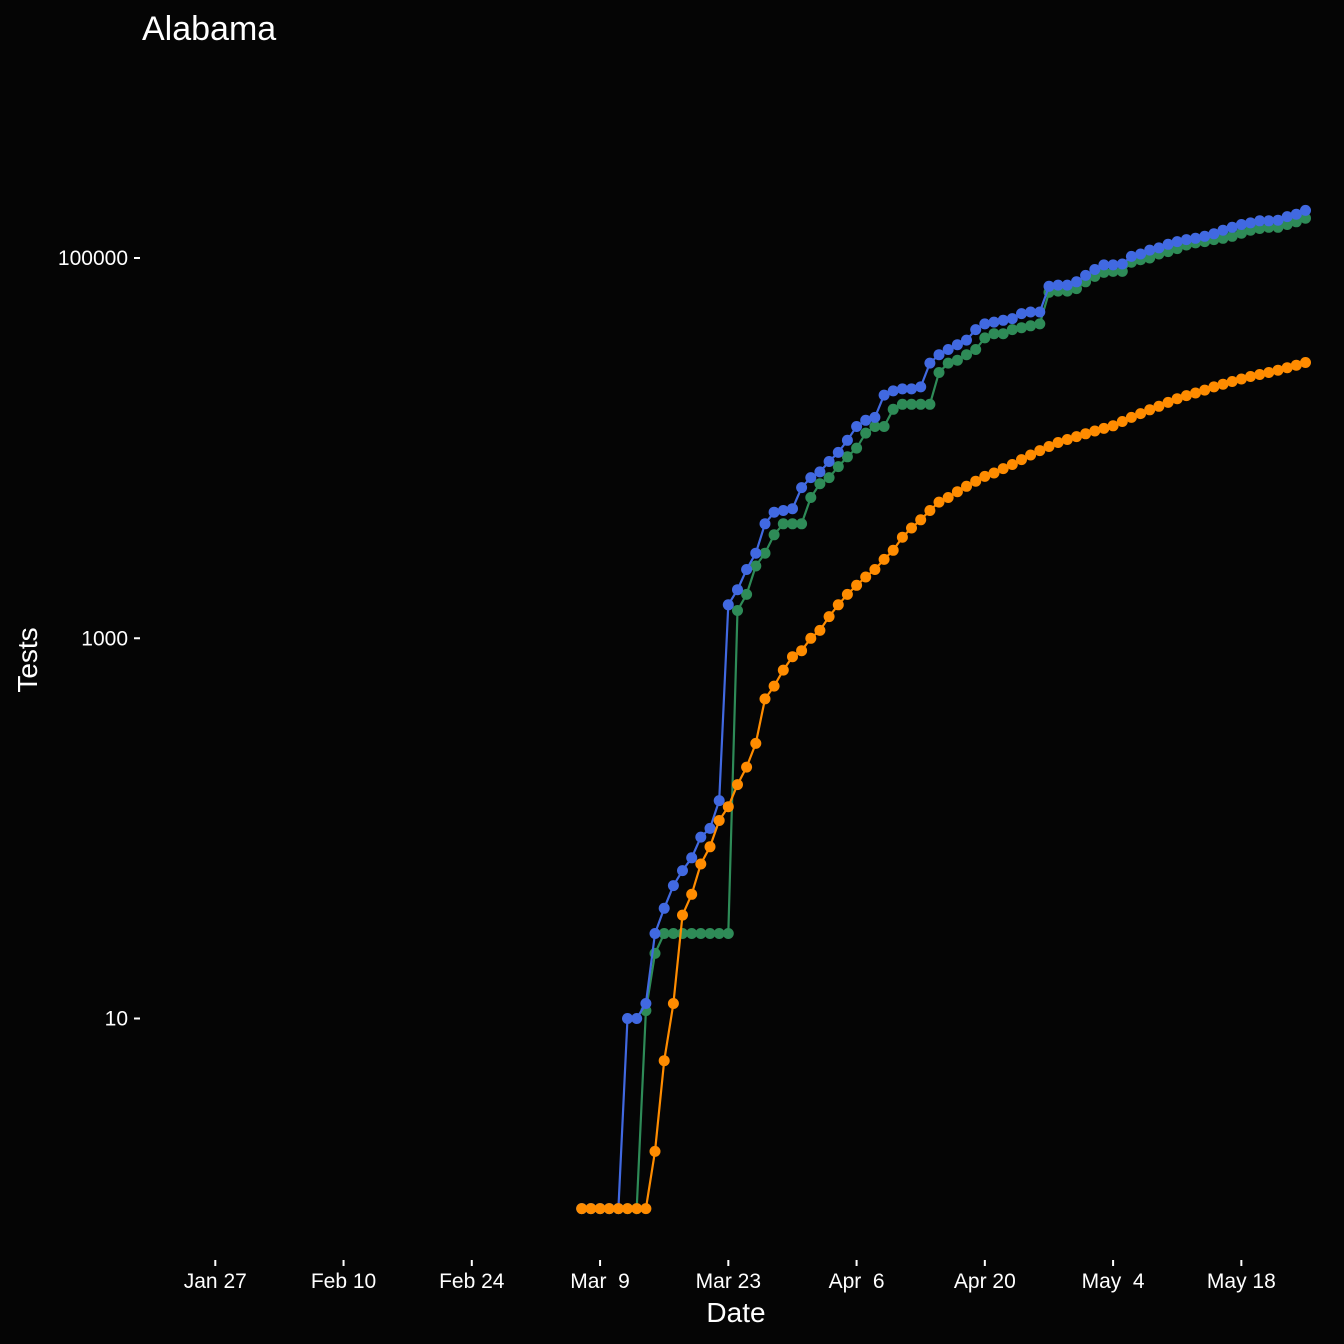 The width and height of the screenshot is (1344, 1344). What do you see at coordinates (209, 29) in the screenshot?
I see `chart-title: Alabama` at bounding box center [209, 29].